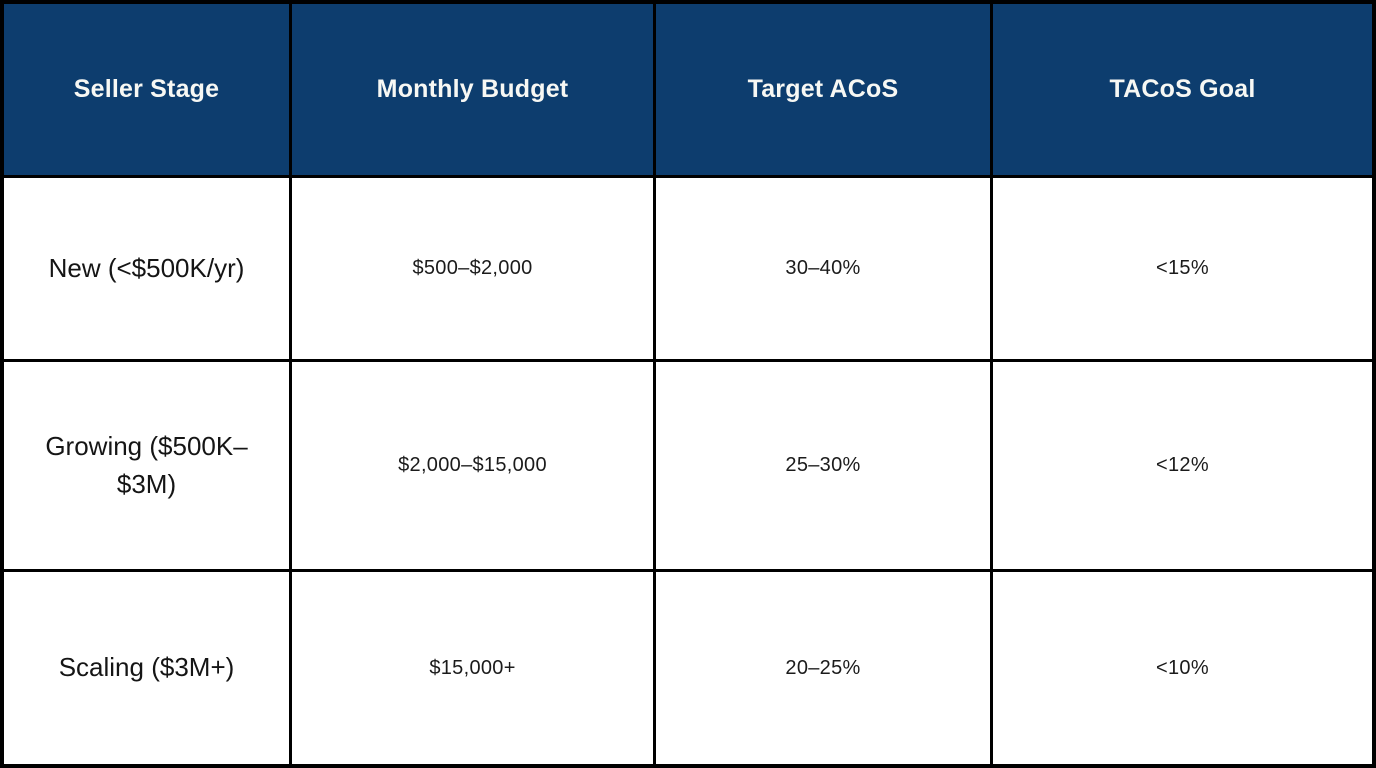 This screenshot has width=1376, height=768. Describe the element at coordinates (474, 270) in the screenshot. I see `table-row-new-budget: $500–$2,000` at that location.